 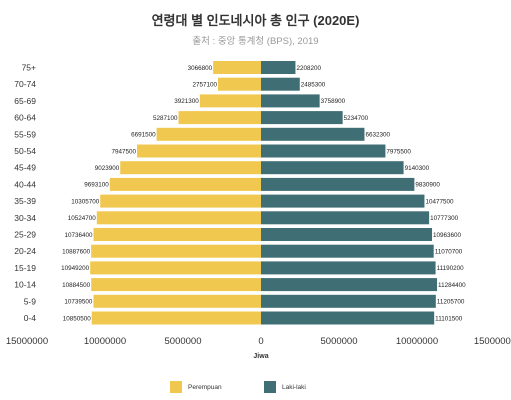 What do you see at coordinates (294, 387) in the screenshot?
I see `legend-label-laki-laki: Laki-laki` at bounding box center [294, 387].